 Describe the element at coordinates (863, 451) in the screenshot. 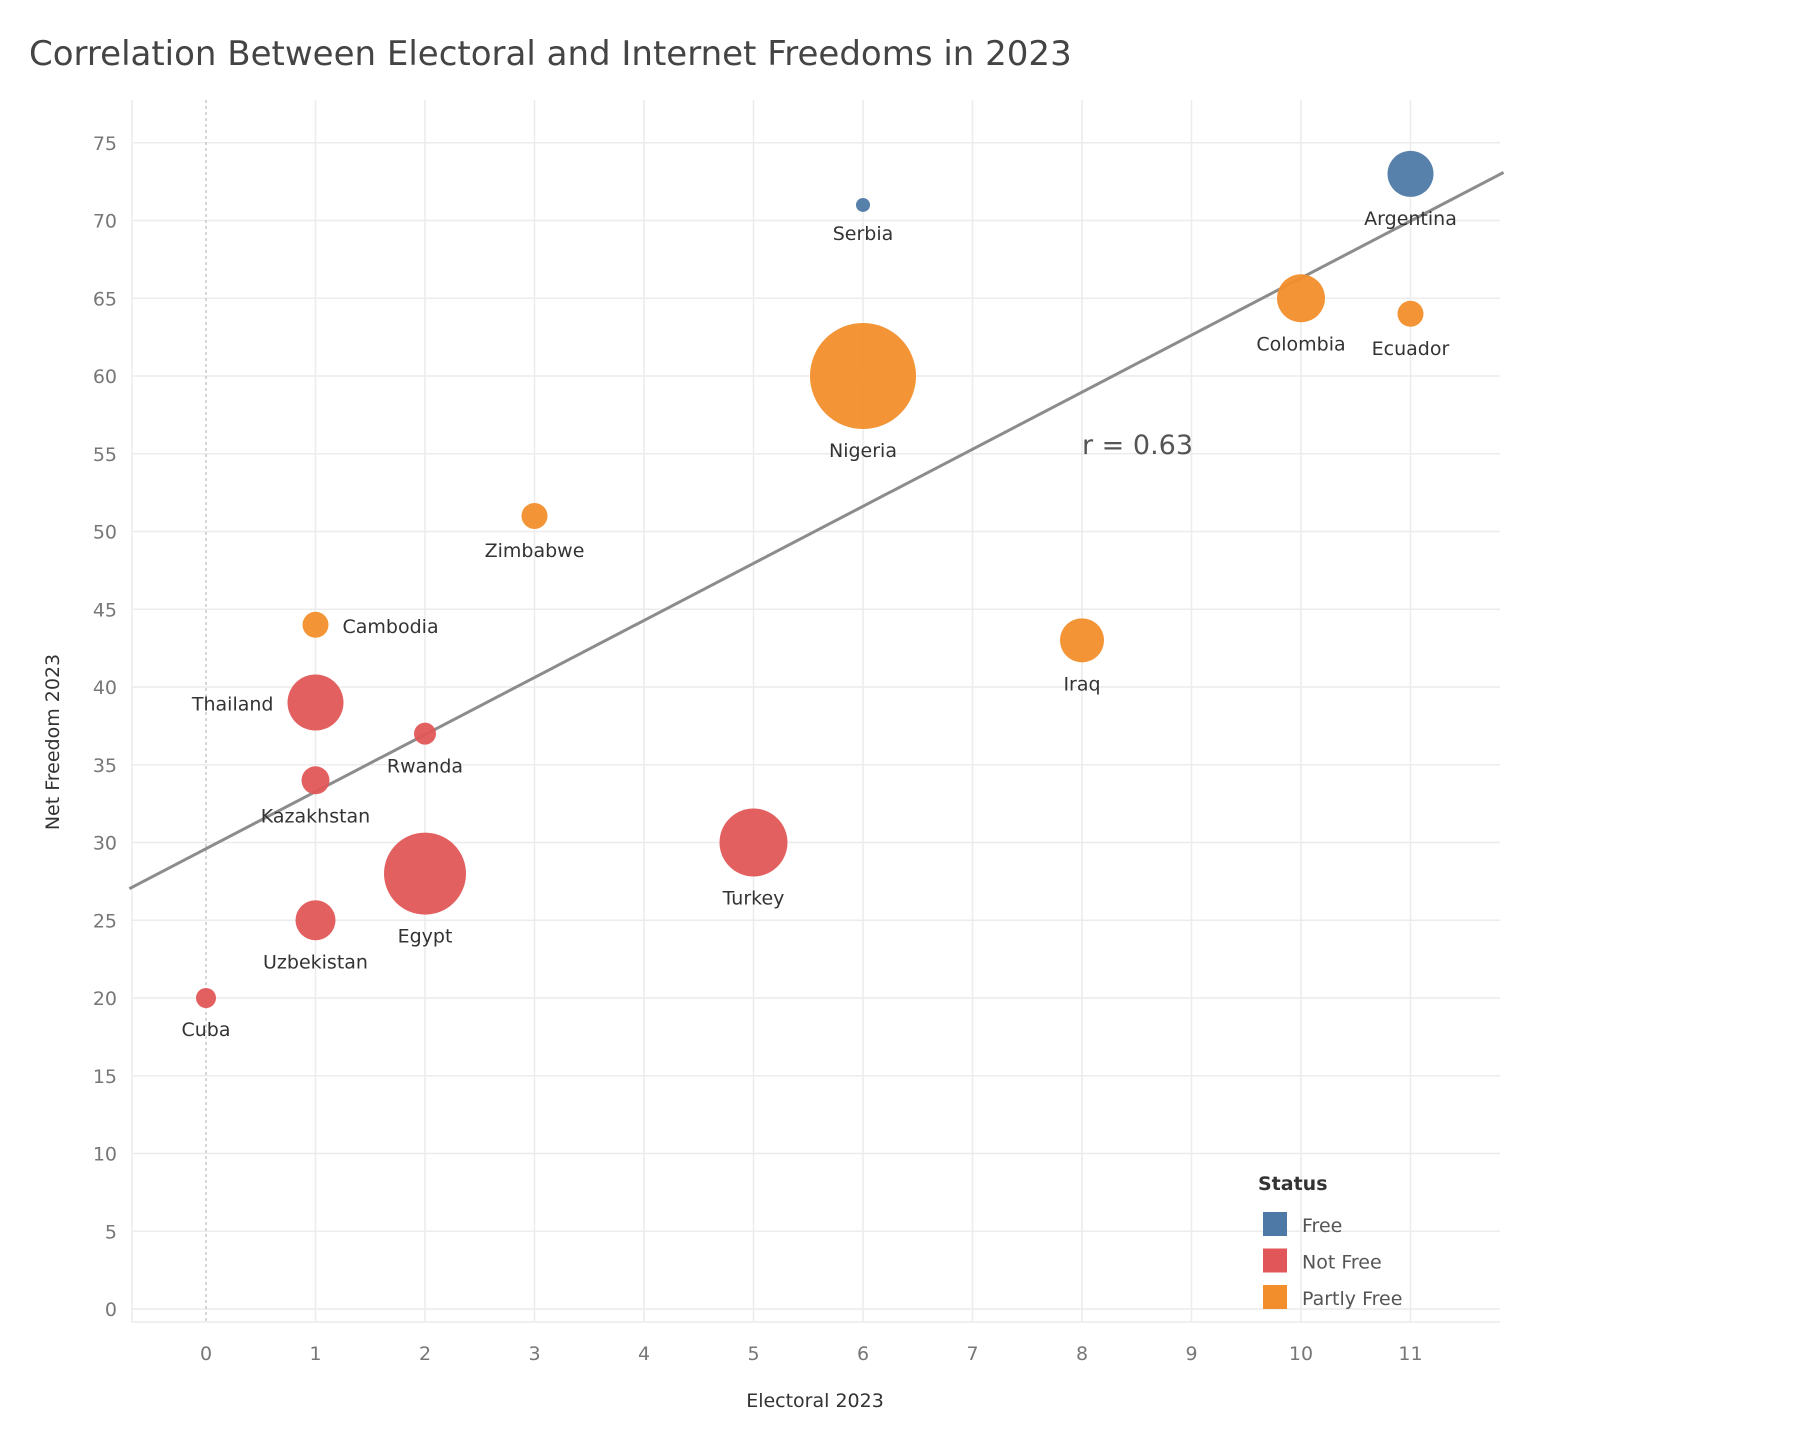

I see `label-nigeria: Nigeria` at that location.